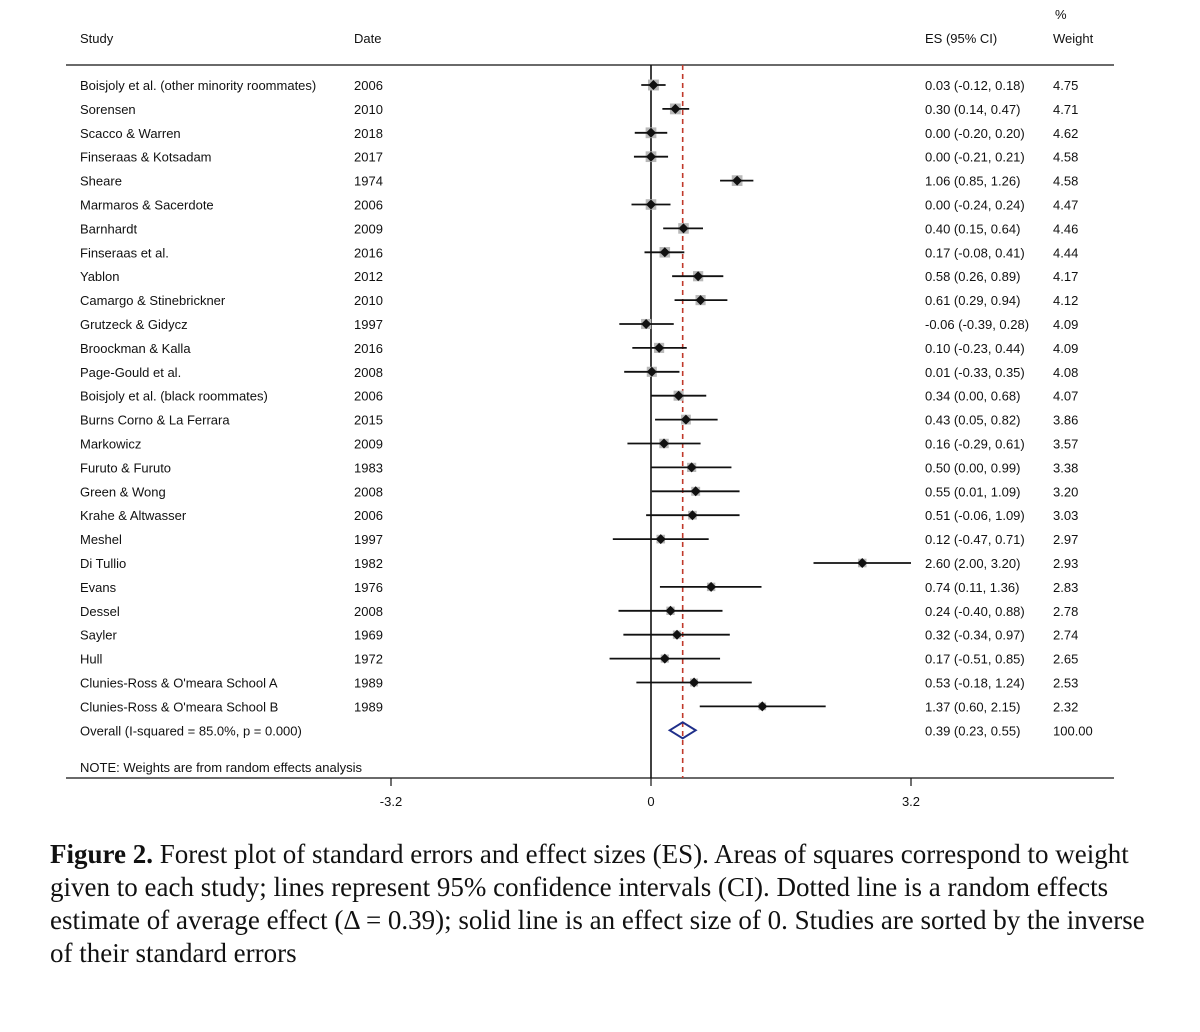 The image size is (1200, 1032). What do you see at coordinates (101, 181) in the screenshot?
I see `study-name: Sheare` at bounding box center [101, 181].